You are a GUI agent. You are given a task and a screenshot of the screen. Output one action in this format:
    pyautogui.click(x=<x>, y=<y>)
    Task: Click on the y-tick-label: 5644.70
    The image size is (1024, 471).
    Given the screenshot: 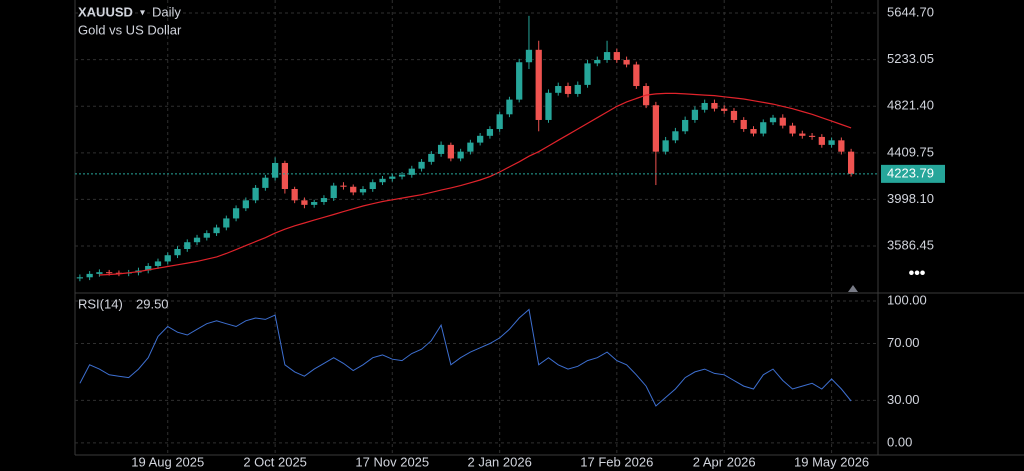 What is the action you would take?
    pyautogui.click(x=910, y=11)
    